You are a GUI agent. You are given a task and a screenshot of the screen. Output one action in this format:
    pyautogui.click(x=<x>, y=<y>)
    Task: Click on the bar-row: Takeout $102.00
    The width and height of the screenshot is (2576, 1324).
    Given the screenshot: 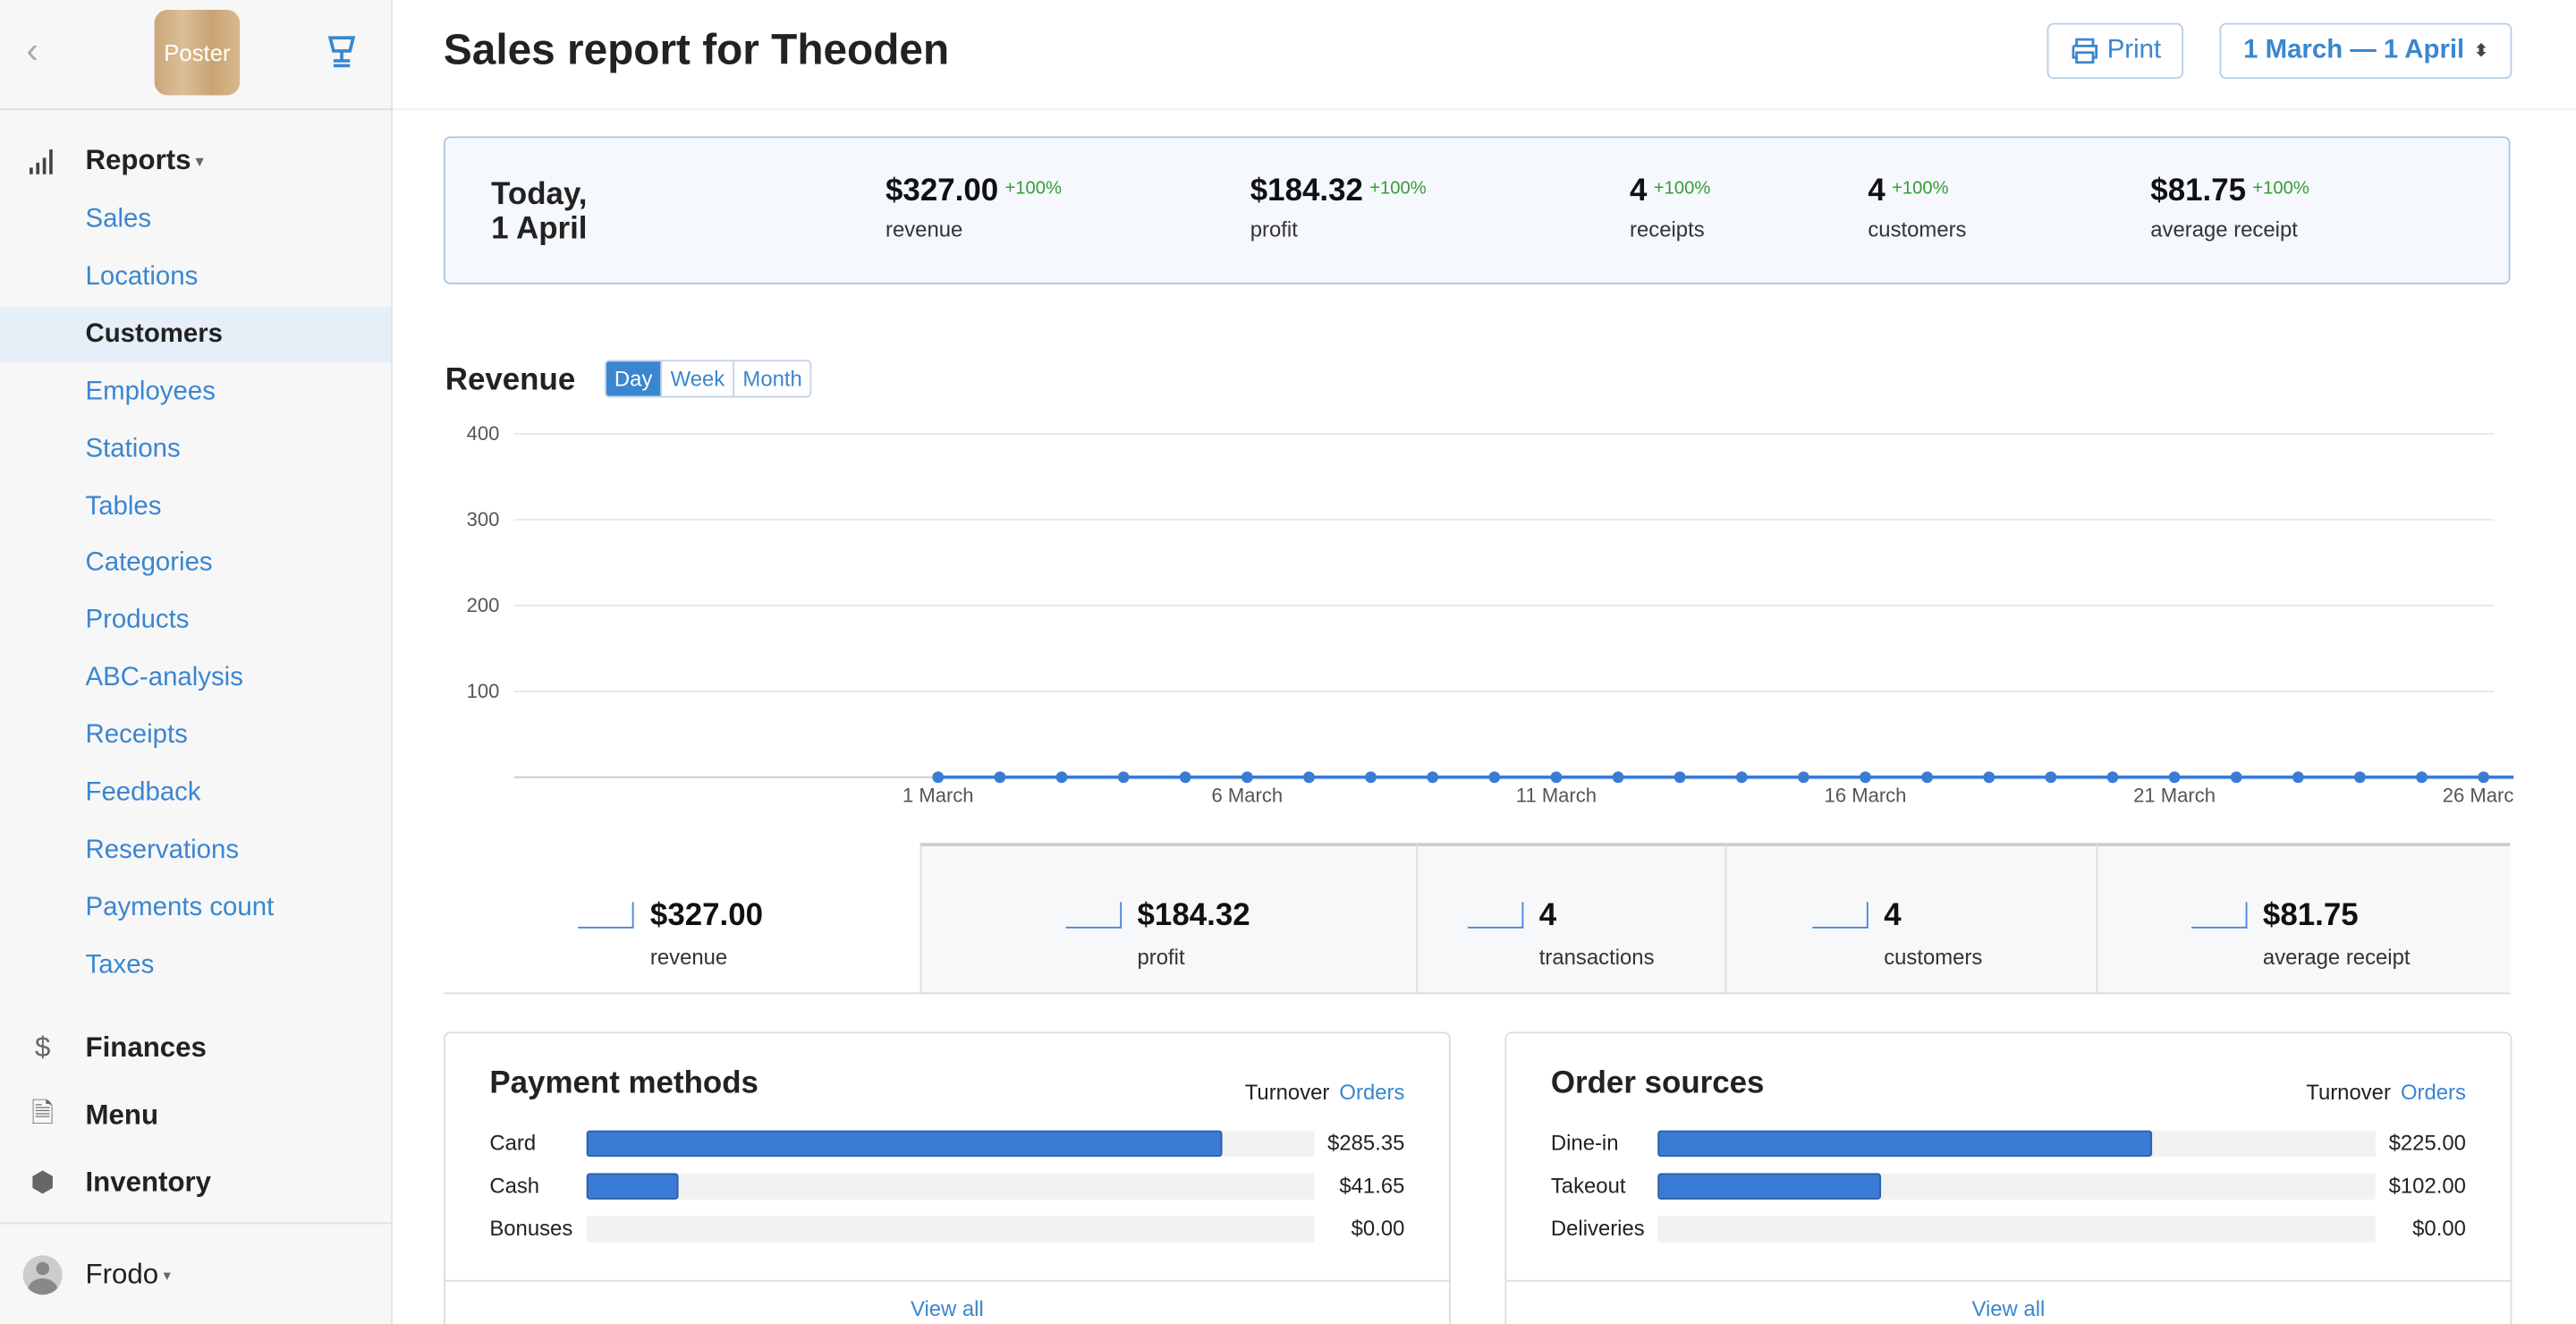 What is the action you would take?
    pyautogui.click(x=2008, y=1186)
    